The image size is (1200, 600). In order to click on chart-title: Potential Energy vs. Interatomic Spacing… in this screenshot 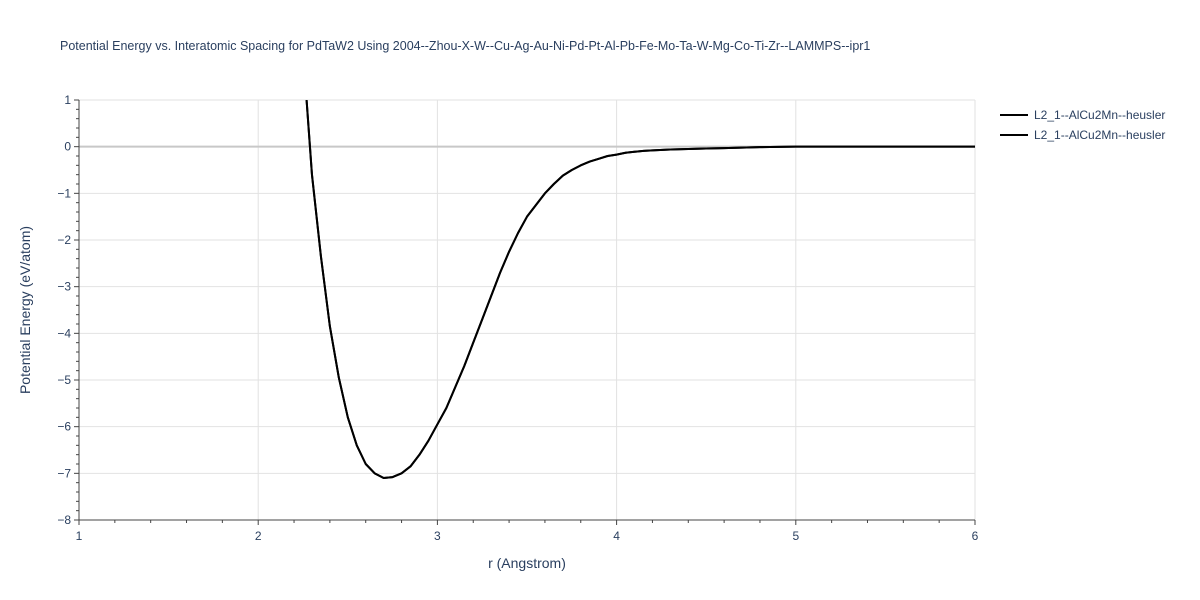, I will do `click(465, 46)`.